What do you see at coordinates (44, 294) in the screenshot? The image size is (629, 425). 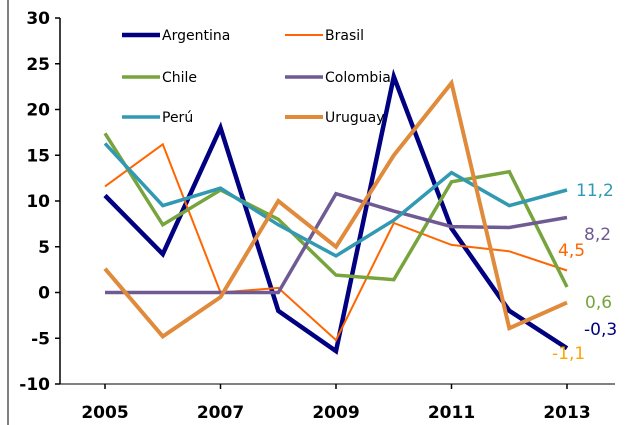 I see `y-tick-label: 0` at bounding box center [44, 294].